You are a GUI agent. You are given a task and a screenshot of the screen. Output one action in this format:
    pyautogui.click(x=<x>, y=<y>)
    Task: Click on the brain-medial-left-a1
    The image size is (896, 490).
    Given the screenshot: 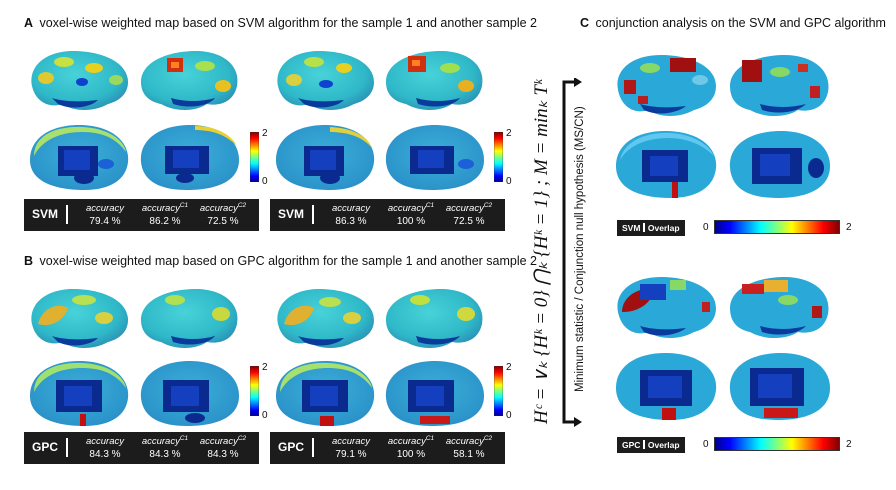 What is the action you would take?
    pyautogui.click(x=79, y=157)
    